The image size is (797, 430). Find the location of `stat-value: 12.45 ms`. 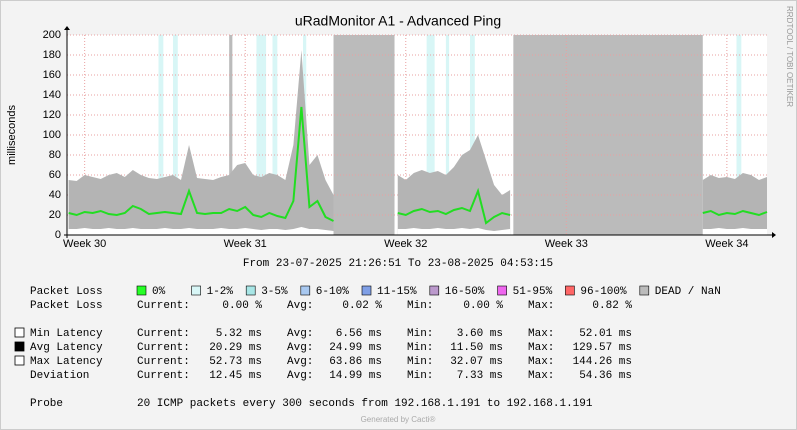

stat-value: 12.45 ms is located at coordinates (235, 376).